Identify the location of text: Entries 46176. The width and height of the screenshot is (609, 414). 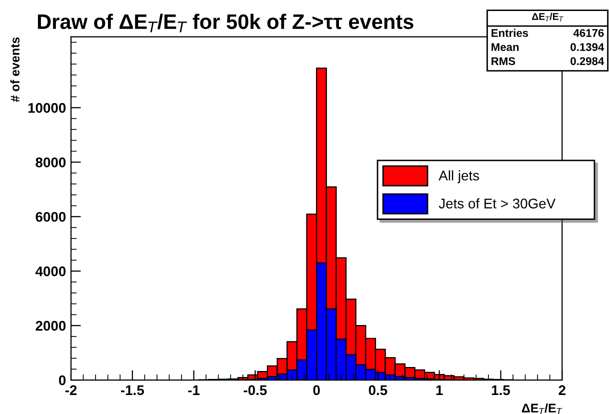
(548, 32).